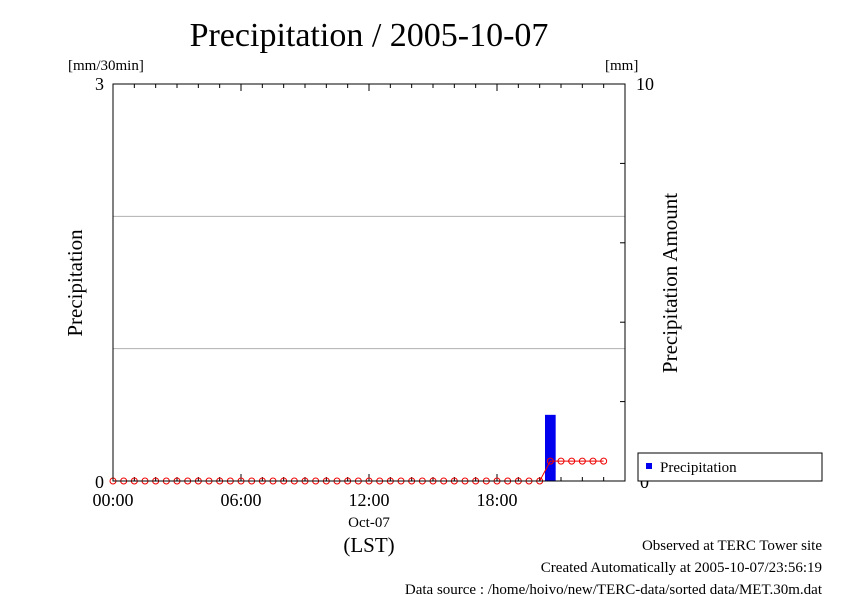 The image size is (842, 595). Describe the element at coordinates (369, 35) in the screenshot. I see `chart-title: Precipitation / 2005-10-07` at that location.